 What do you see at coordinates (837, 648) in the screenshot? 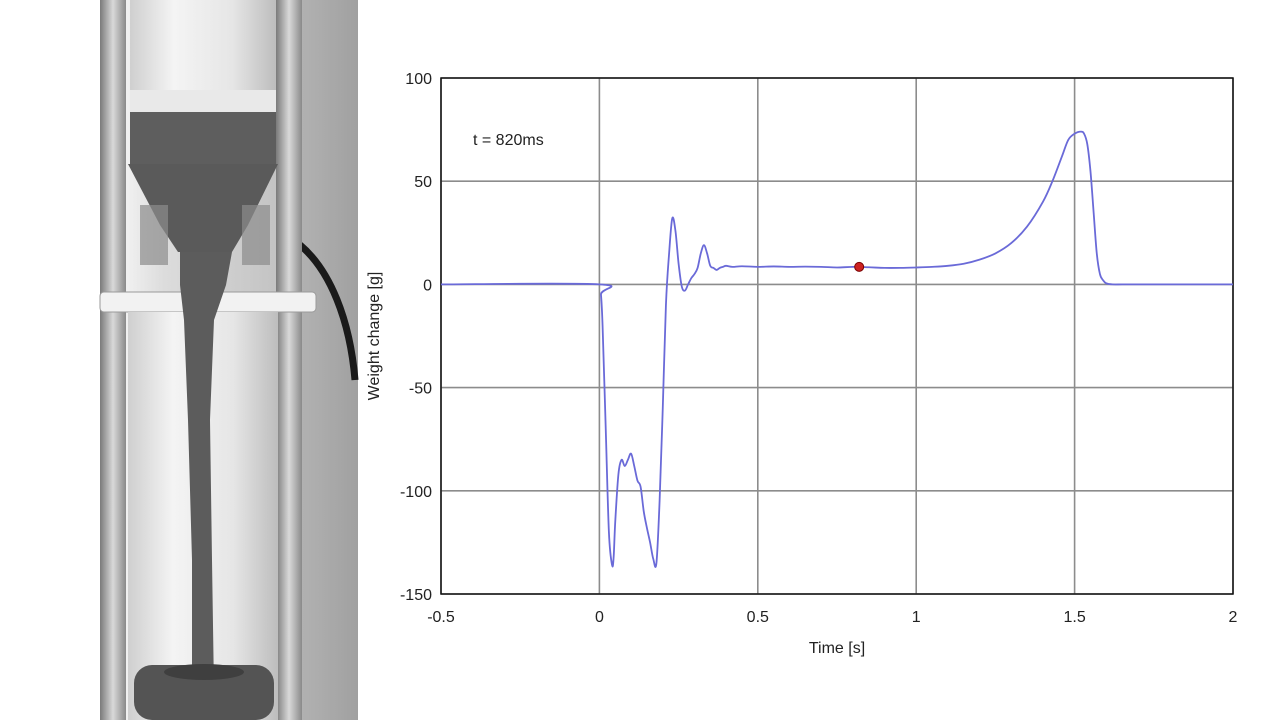
I see `x-axis-label: Time [s]` at bounding box center [837, 648].